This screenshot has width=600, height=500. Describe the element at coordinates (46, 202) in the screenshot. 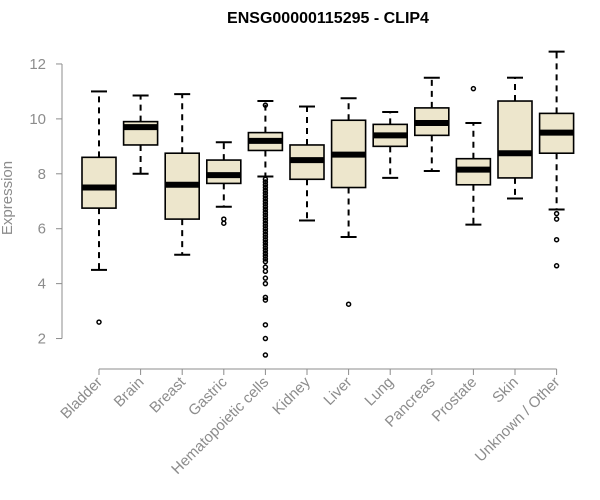

I see `y-axis: 2 4 6 8 10 12` at that location.